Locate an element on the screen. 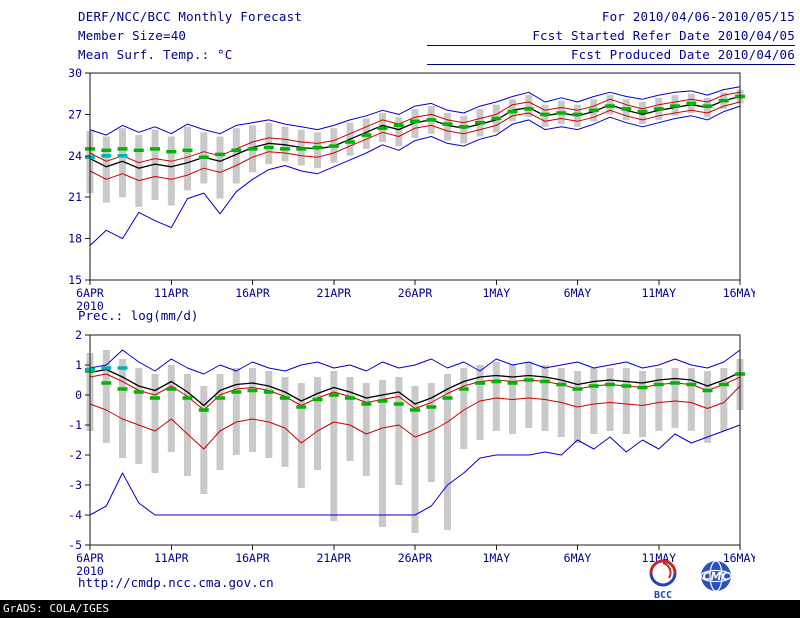 This screenshot has width=800, height=618. svg-text: 18 is located at coordinates (75, 239).